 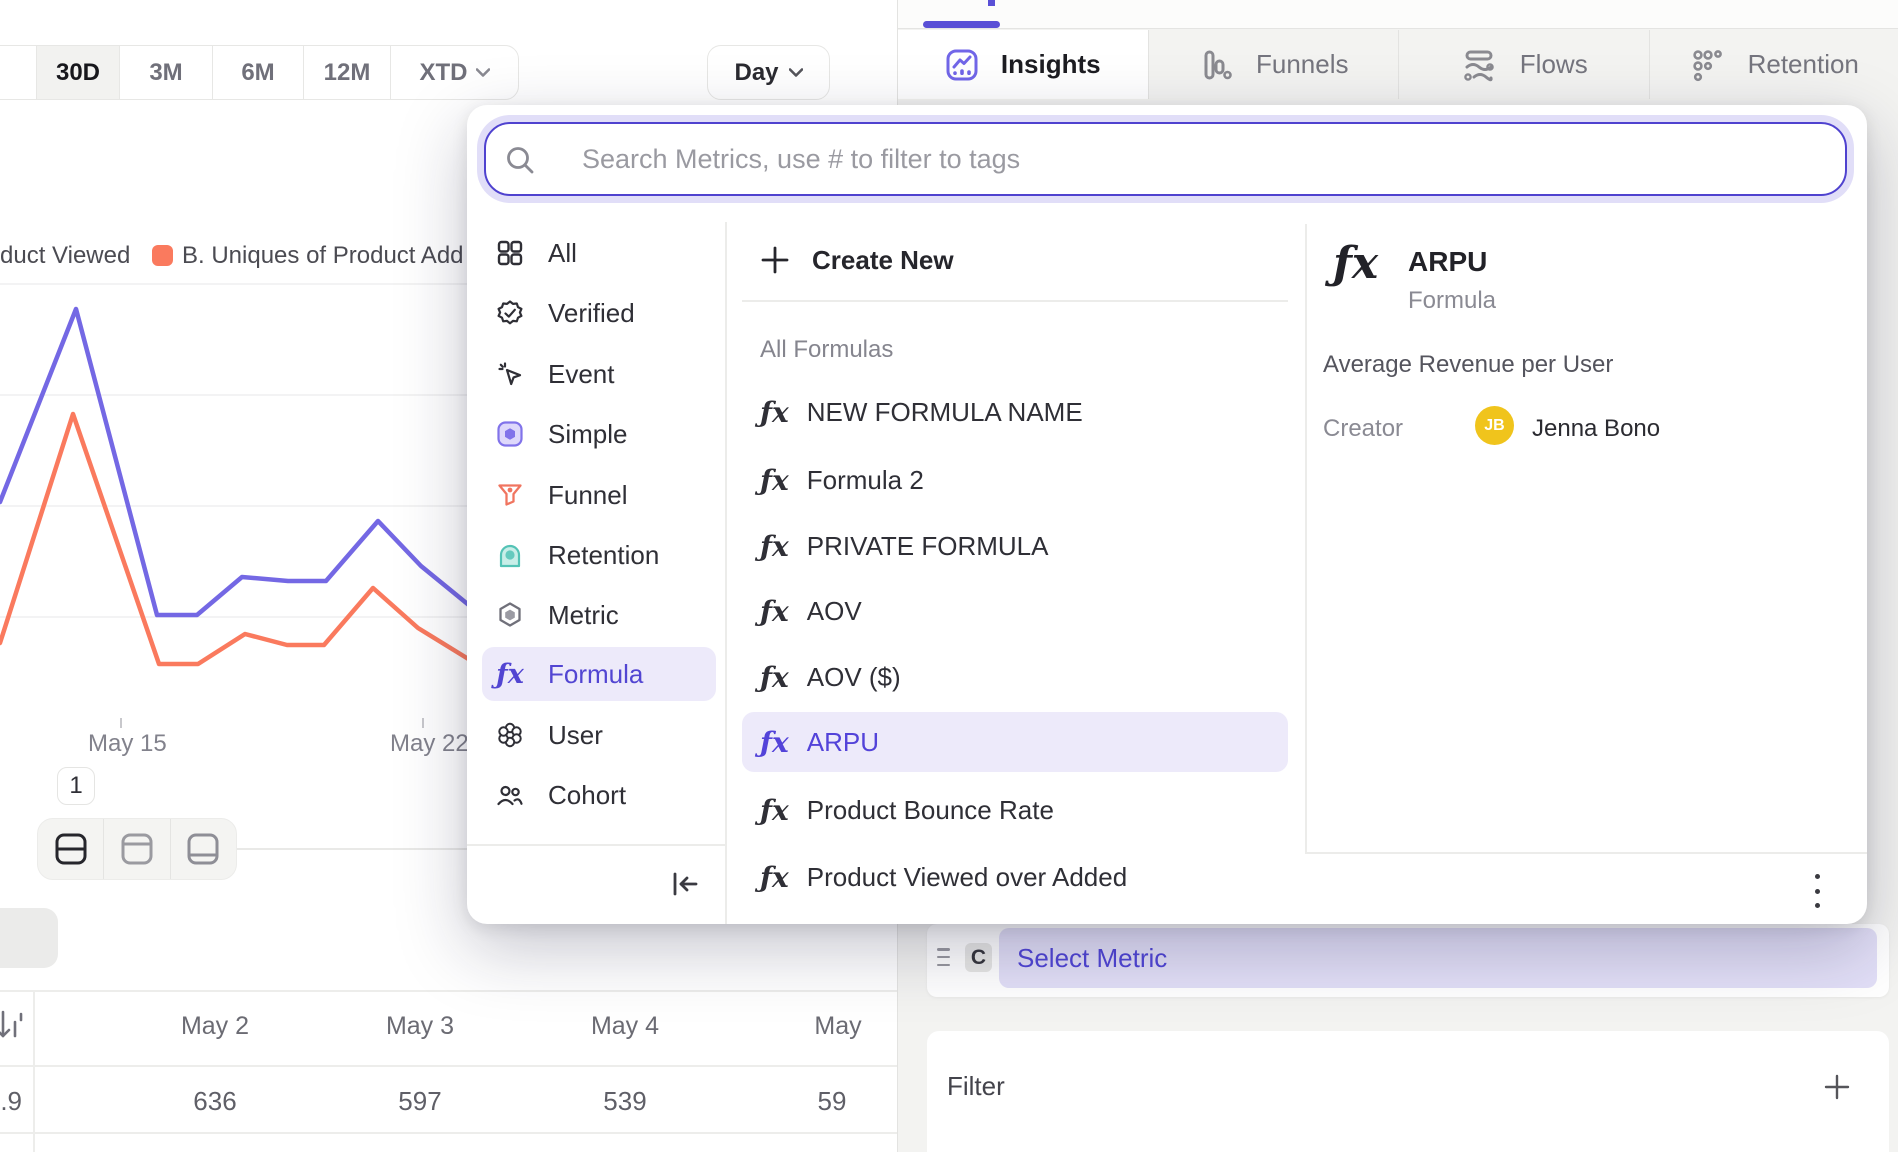 What do you see at coordinates (323, 255) in the screenshot?
I see `legend-series-b-label: B. Uniques of Product Add` at bounding box center [323, 255].